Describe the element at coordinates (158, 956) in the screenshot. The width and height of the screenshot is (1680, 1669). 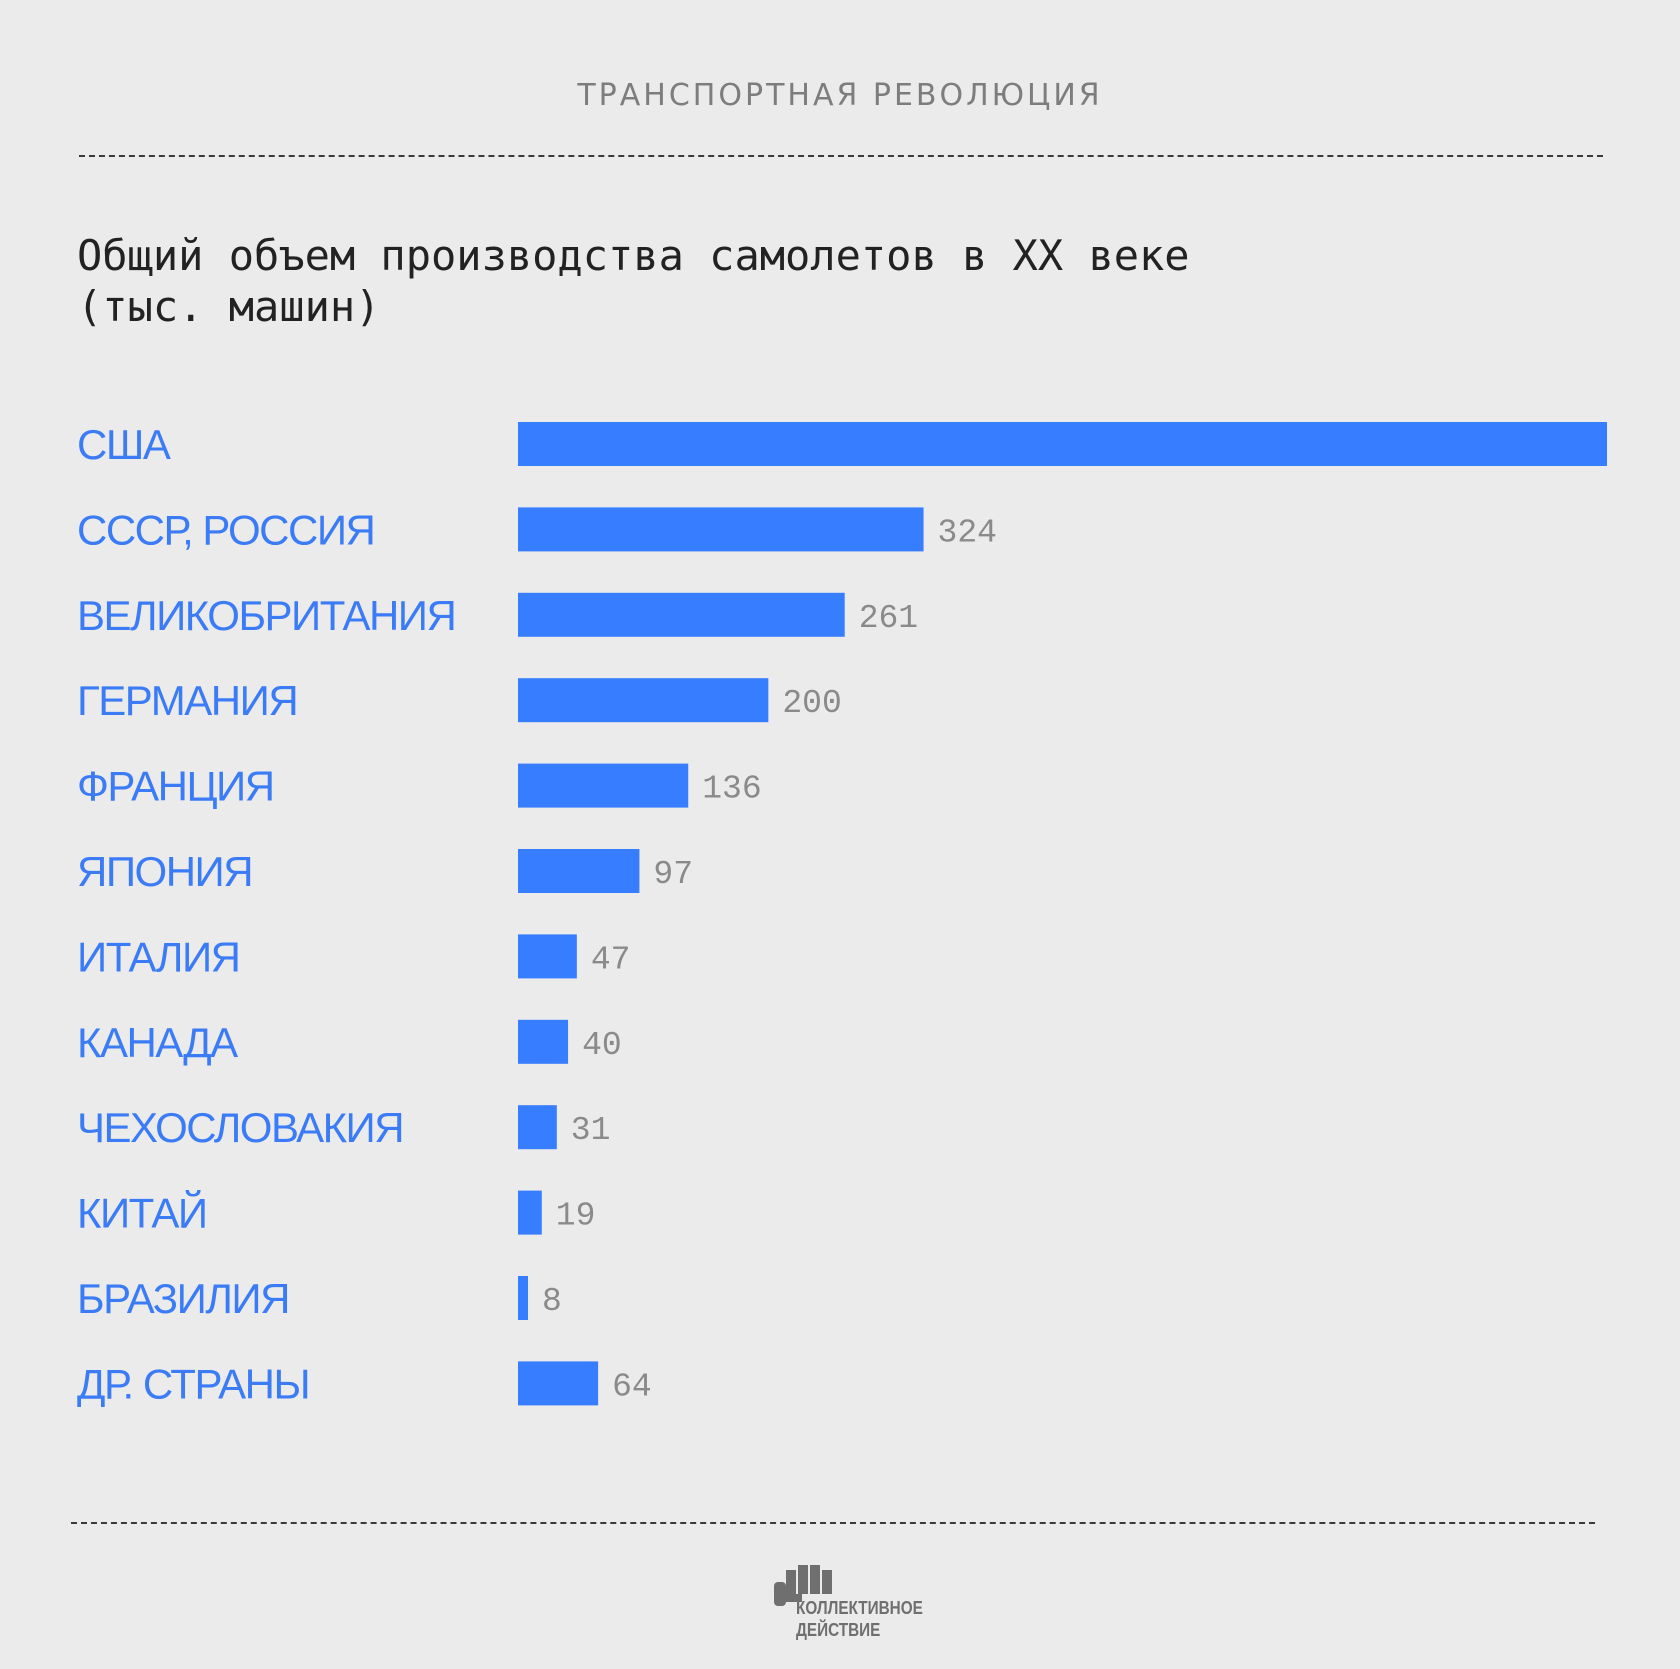
I see `category-label: ИТАЛИЯ` at that location.